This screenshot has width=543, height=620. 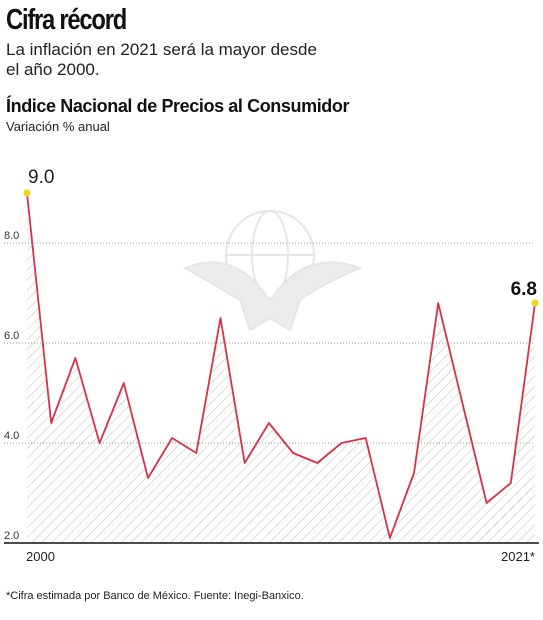 What do you see at coordinates (280, 556) in the screenshot?
I see `x-axis: 2000 2021*` at bounding box center [280, 556].